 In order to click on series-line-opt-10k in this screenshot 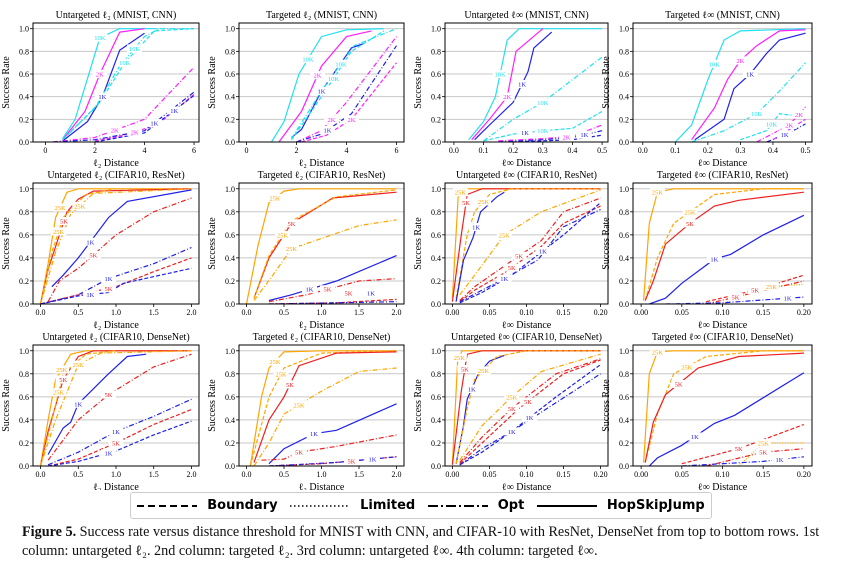, I will do `click(343, 83)`.